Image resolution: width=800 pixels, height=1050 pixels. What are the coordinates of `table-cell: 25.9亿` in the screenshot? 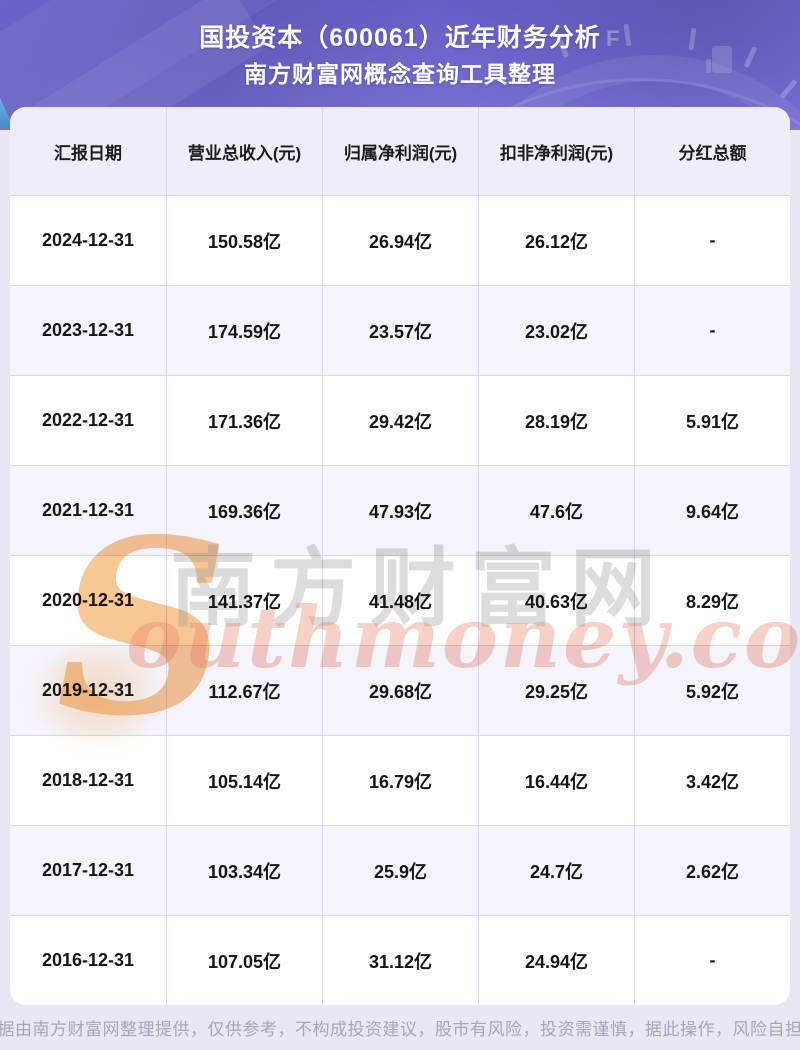 It's located at (400, 870).